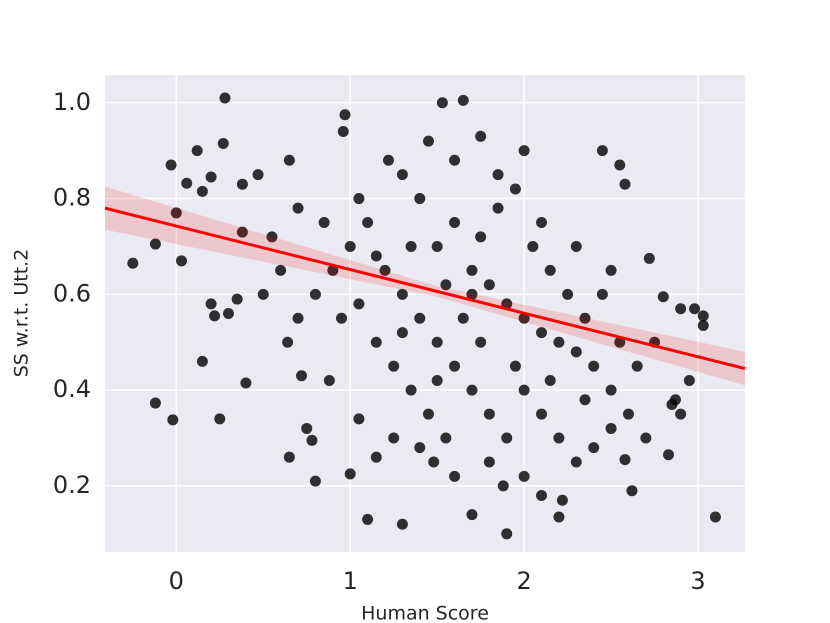  Describe the element at coordinates (72, 389) in the screenshot. I see `y-tick-label: 0.4` at that location.